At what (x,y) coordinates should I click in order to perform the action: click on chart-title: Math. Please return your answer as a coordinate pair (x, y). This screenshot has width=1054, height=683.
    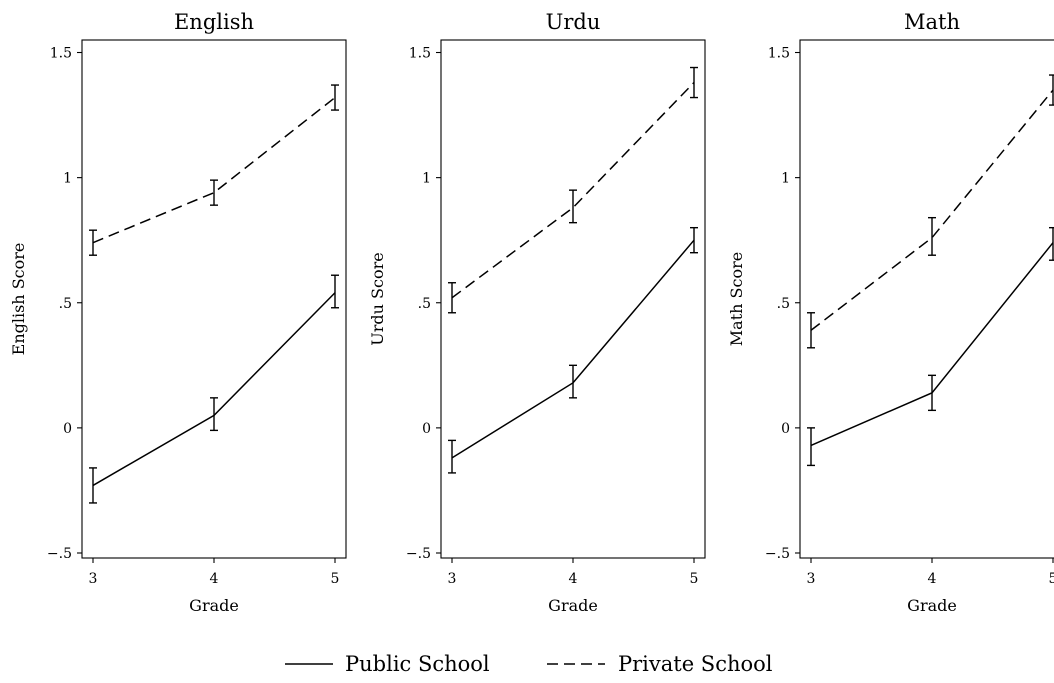
    Looking at the image, I should click on (932, 22).